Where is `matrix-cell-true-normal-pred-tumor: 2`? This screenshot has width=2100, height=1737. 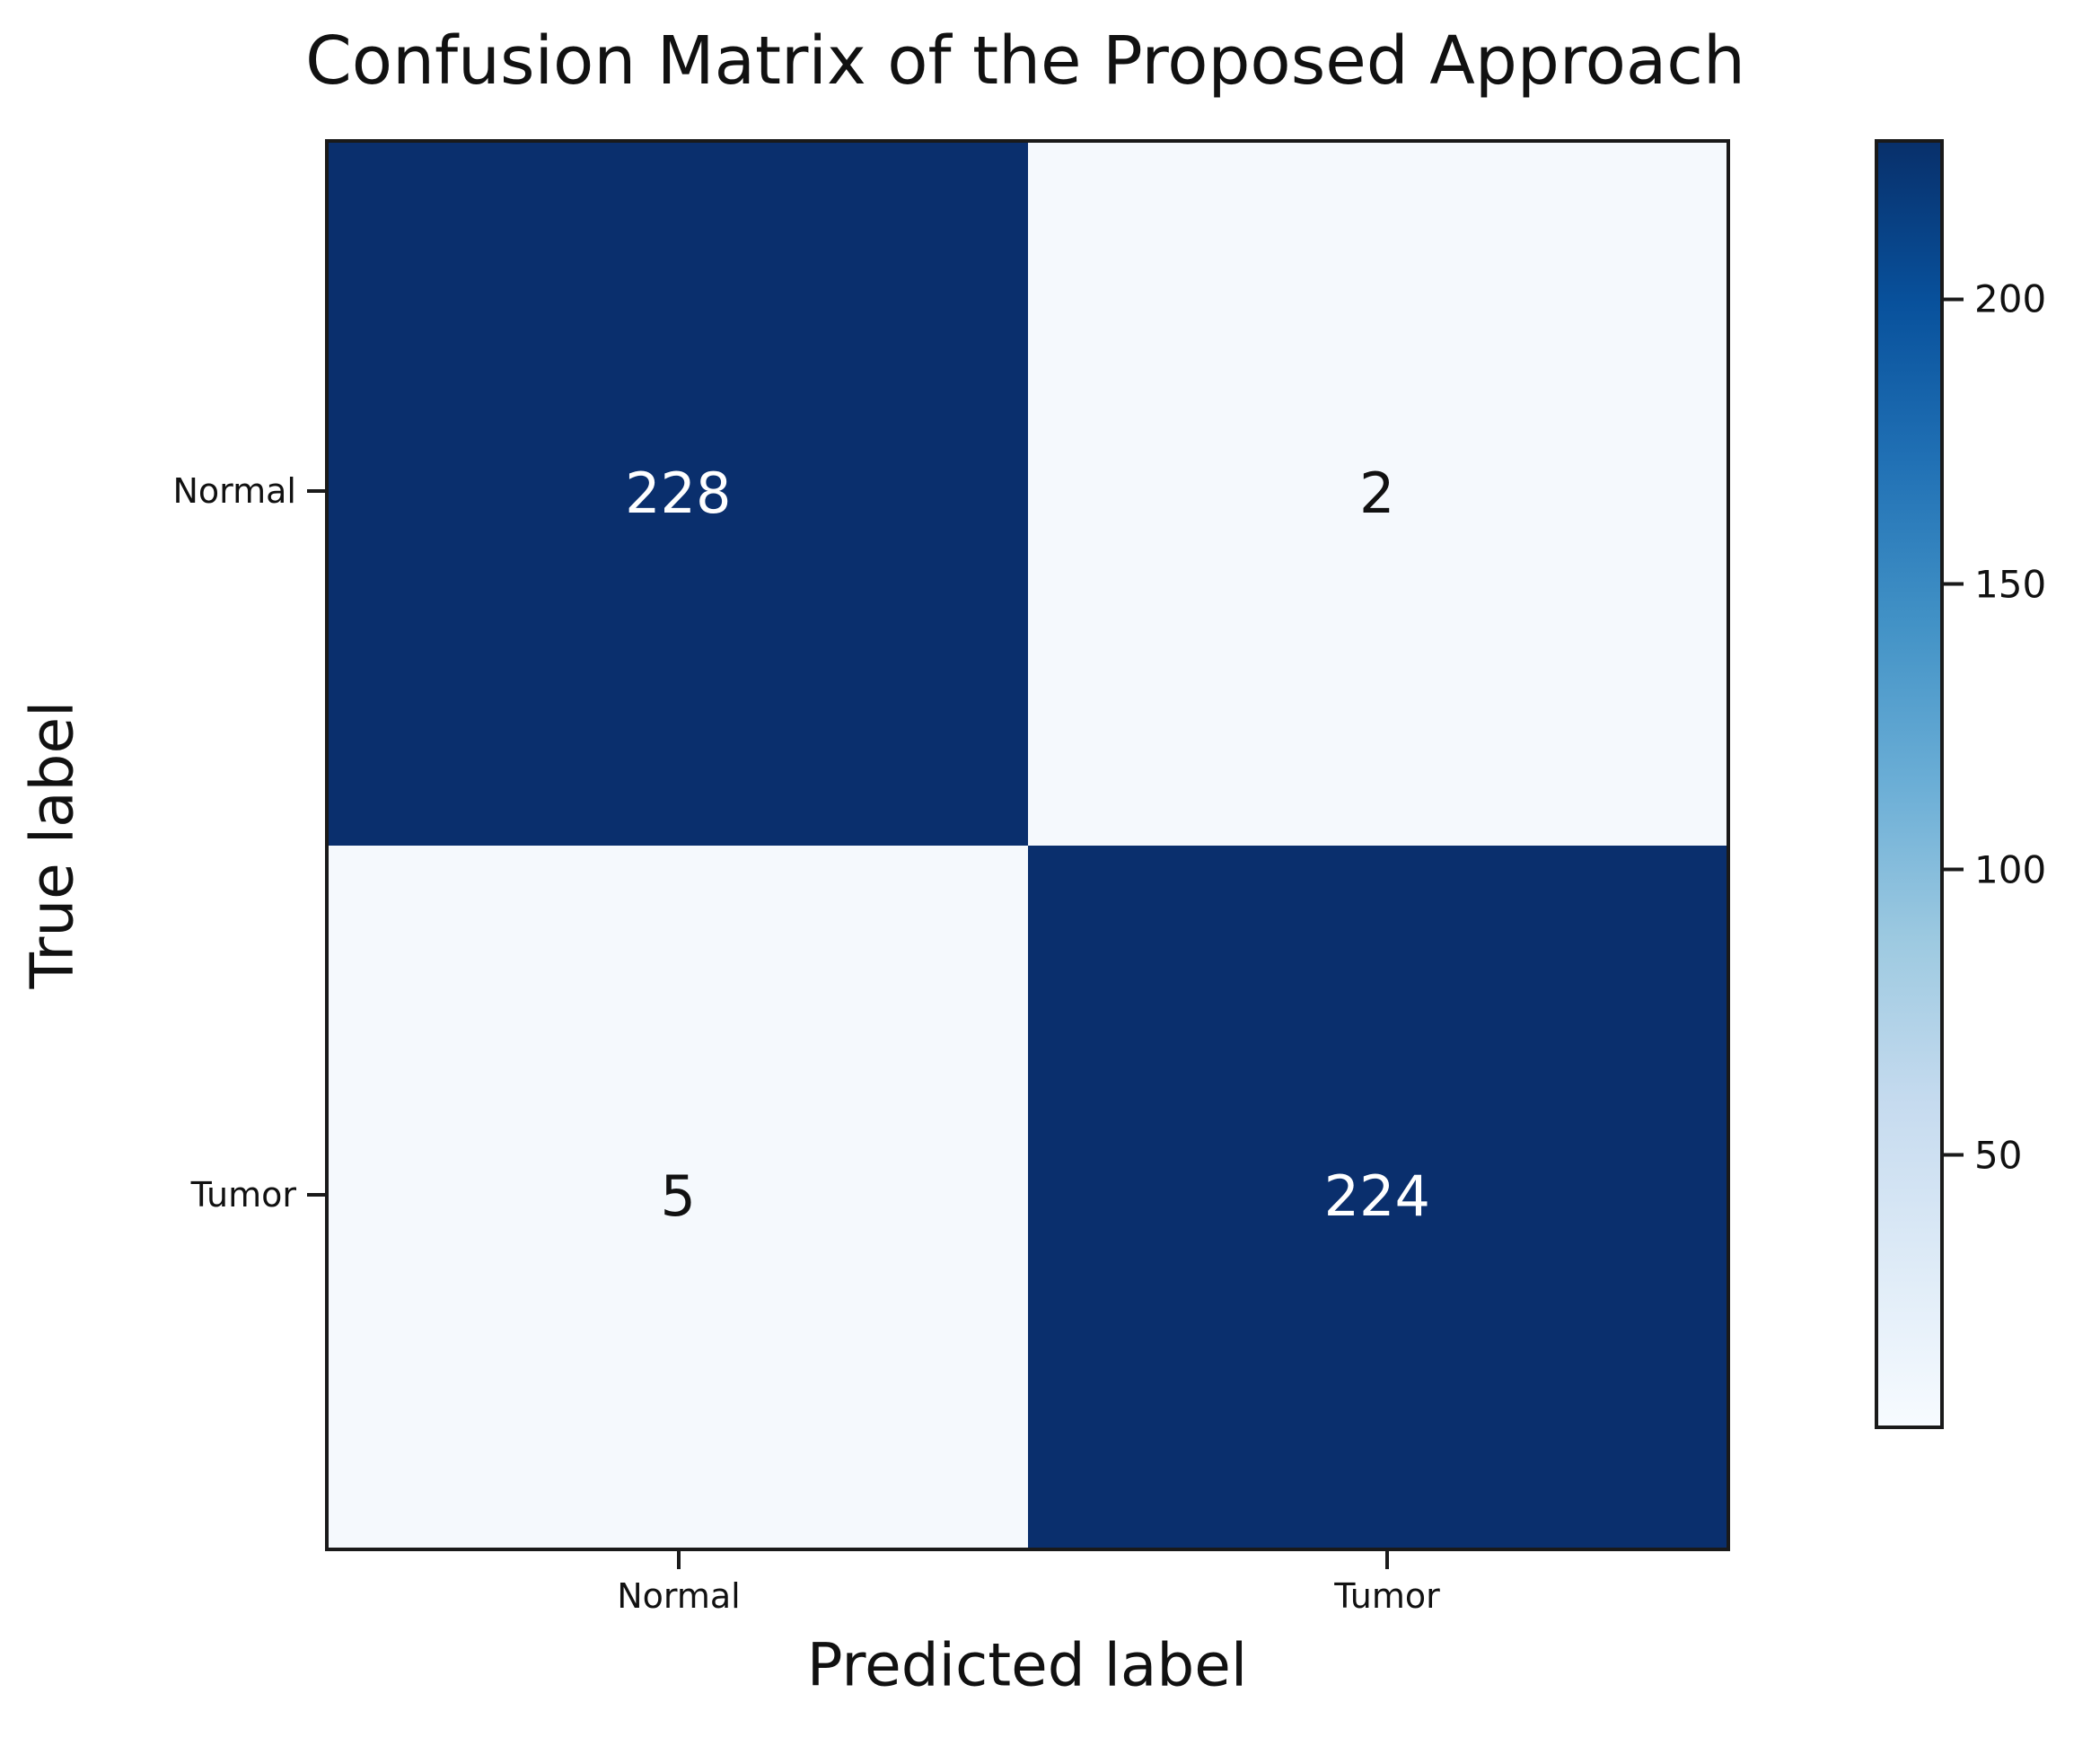 matrix-cell-true-normal-pred-tumor: 2 is located at coordinates (1377, 494).